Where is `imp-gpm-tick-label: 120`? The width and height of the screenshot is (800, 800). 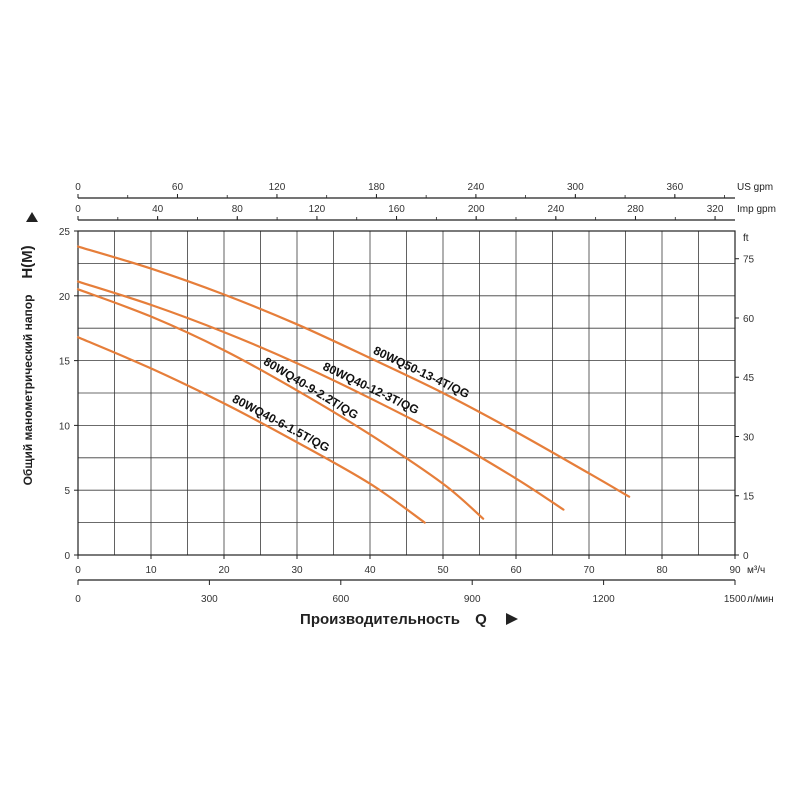 imp-gpm-tick-label: 120 is located at coordinates (317, 209).